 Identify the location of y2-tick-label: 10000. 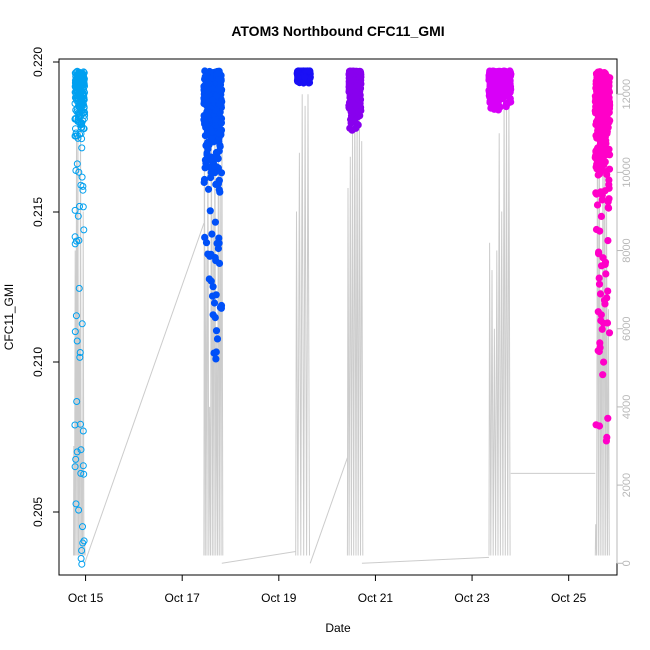
(627, 172).